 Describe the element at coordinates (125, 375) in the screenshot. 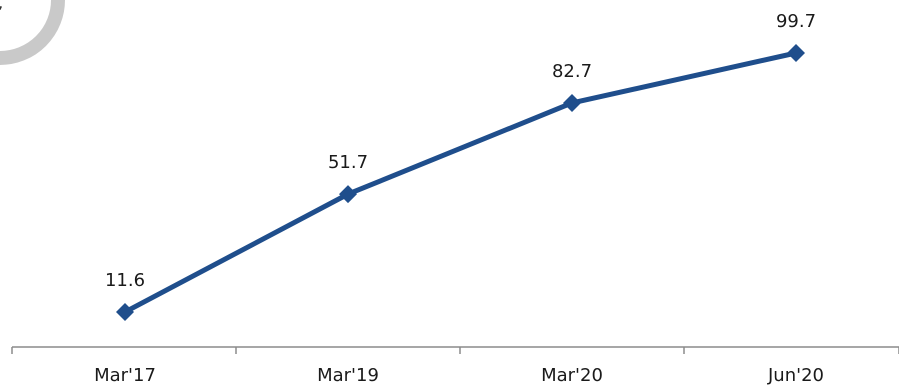

I see `x-tick-label: Mar'17` at that location.